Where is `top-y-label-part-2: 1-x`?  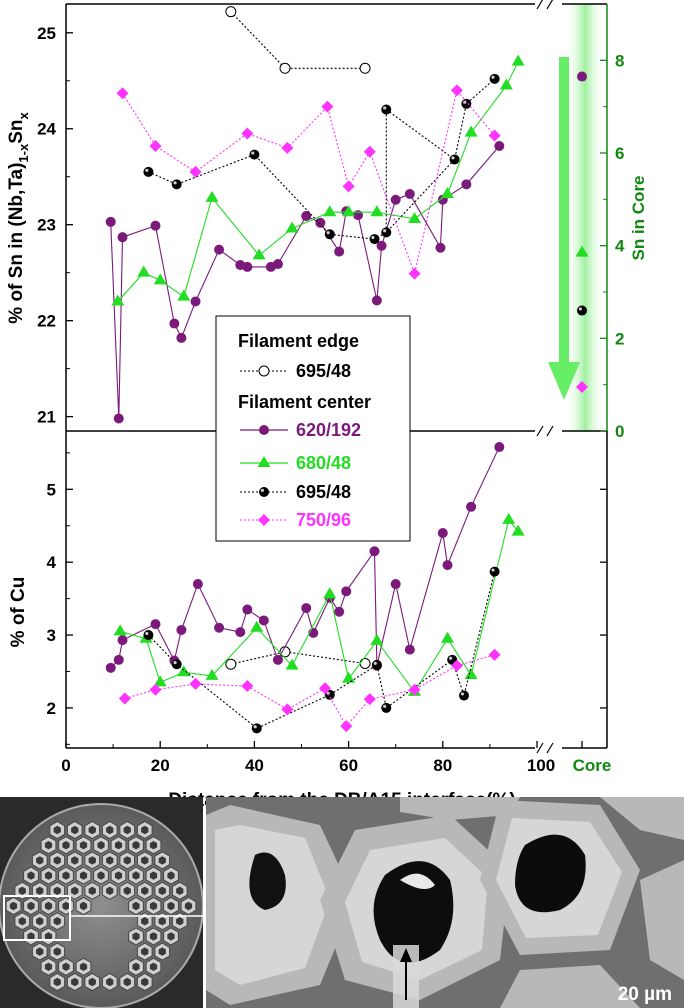 top-y-label-part-2: 1-x is located at coordinates (23, 153).